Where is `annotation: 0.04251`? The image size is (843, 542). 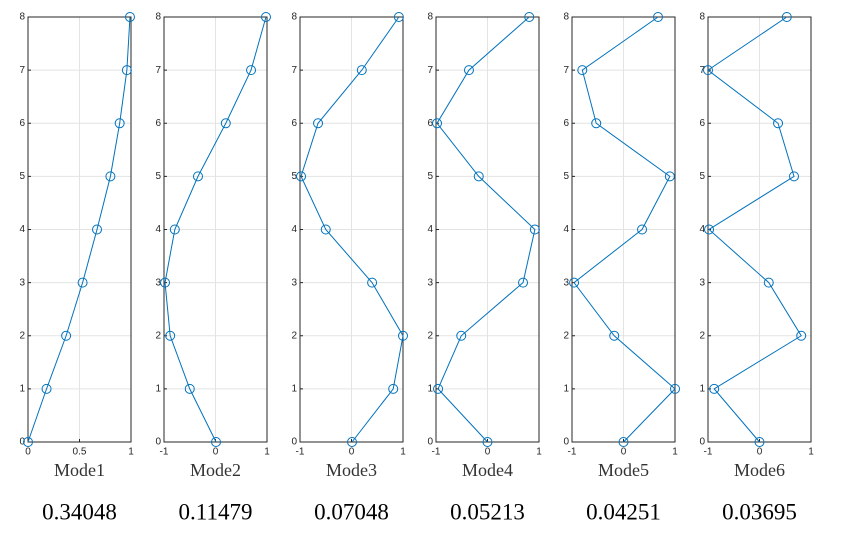 annotation: 0.04251 is located at coordinates (623, 511).